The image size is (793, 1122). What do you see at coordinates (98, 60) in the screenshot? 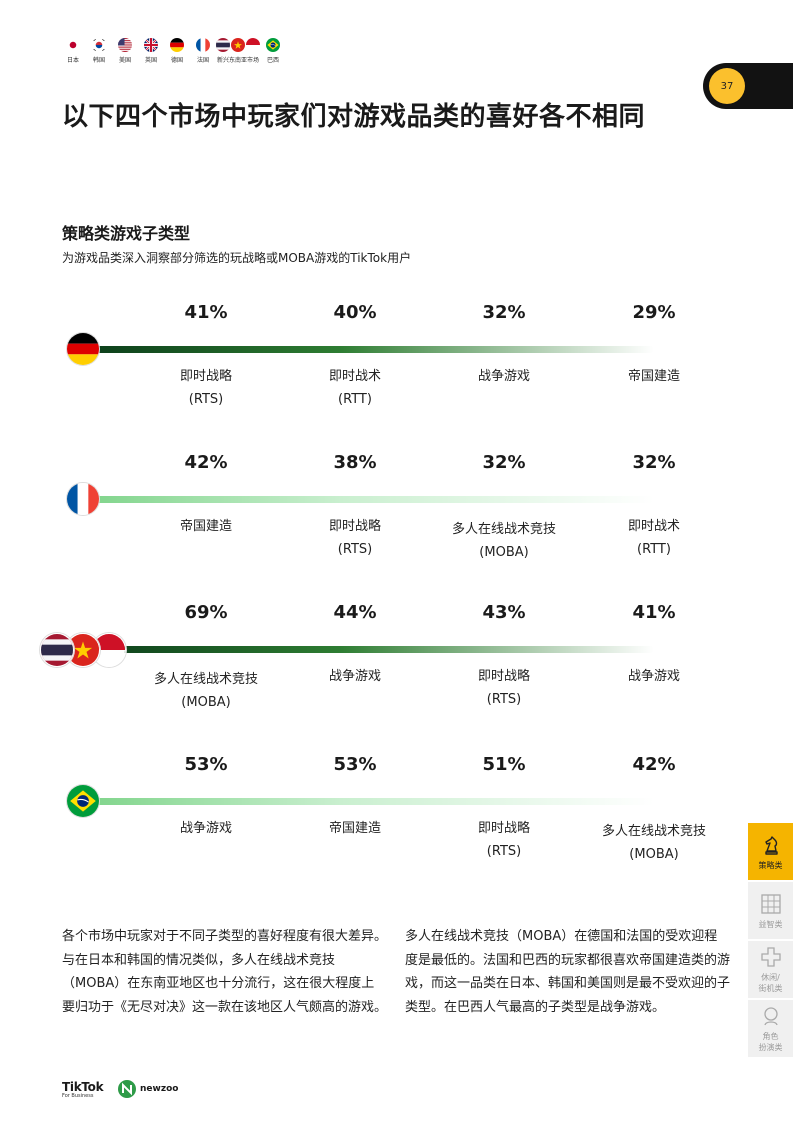
I see `market-nav-label: 韩国` at bounding box center [98, 60].